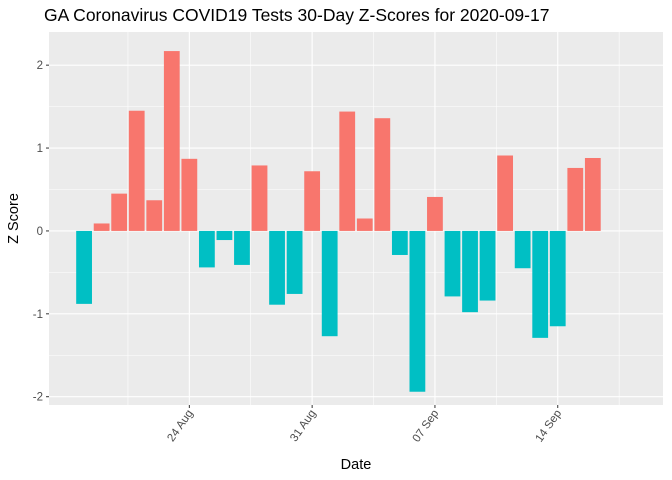  I want to click on y-tick-label: 2, so click(40, 66).